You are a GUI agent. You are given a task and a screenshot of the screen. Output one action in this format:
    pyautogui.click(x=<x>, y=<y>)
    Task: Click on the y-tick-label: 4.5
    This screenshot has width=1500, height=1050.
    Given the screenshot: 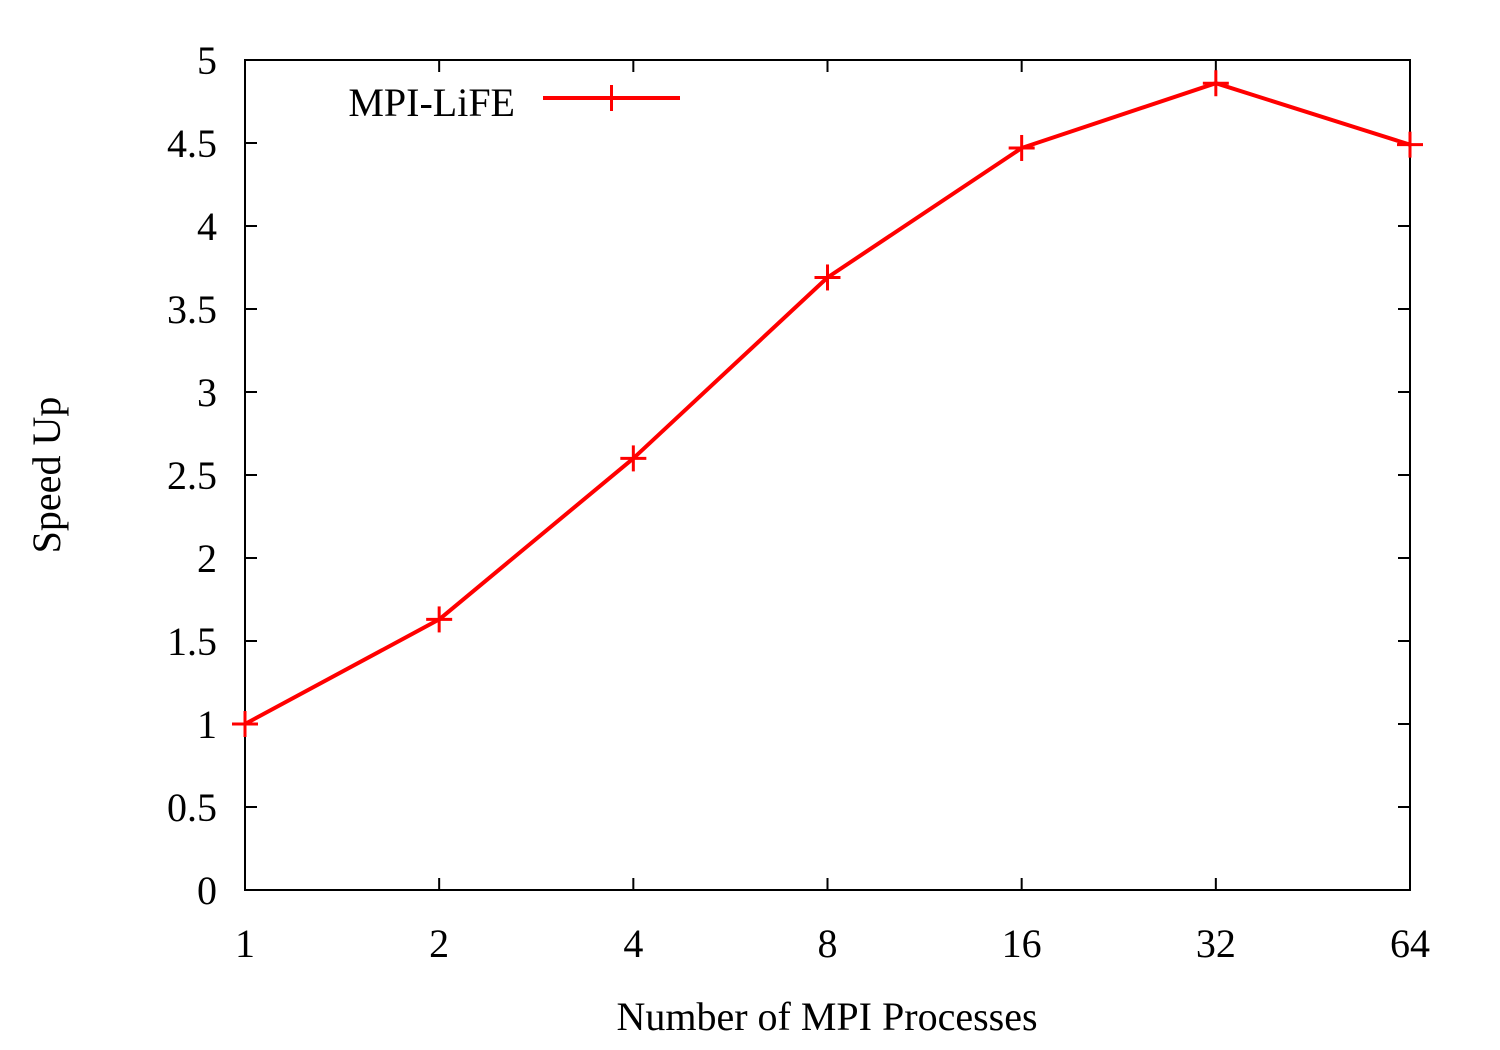 What is the action you would take?
    pyautogui.click(x=192, y=143)
    